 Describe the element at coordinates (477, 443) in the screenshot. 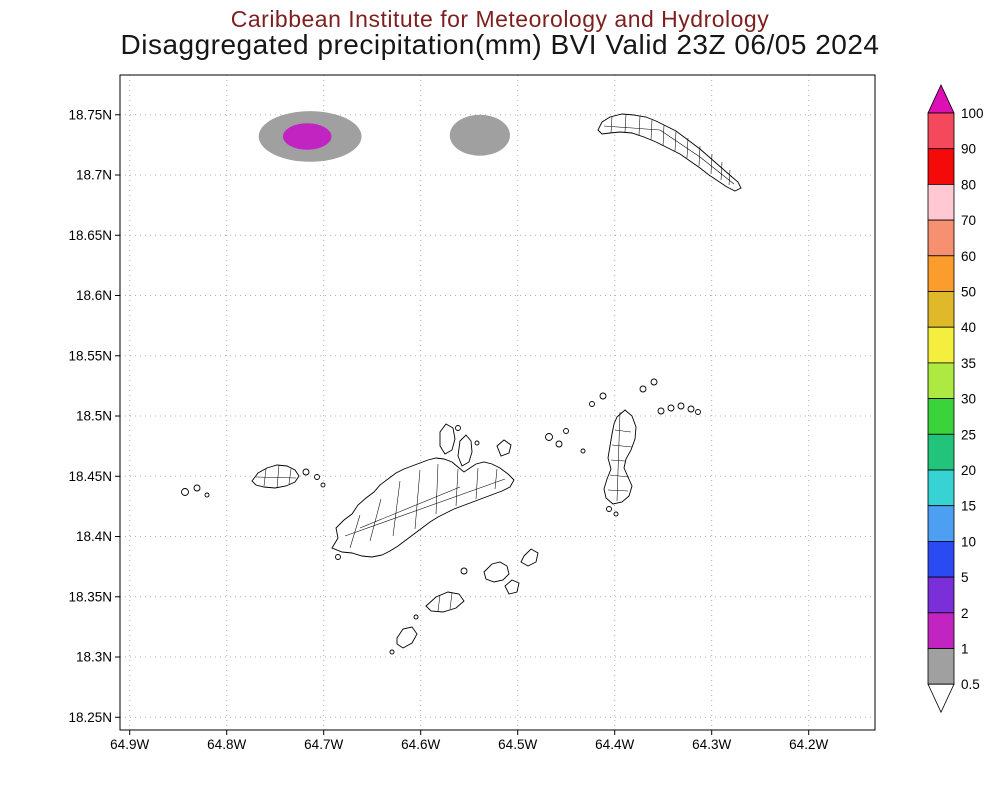

I see `islet-marina-cay` at that location.